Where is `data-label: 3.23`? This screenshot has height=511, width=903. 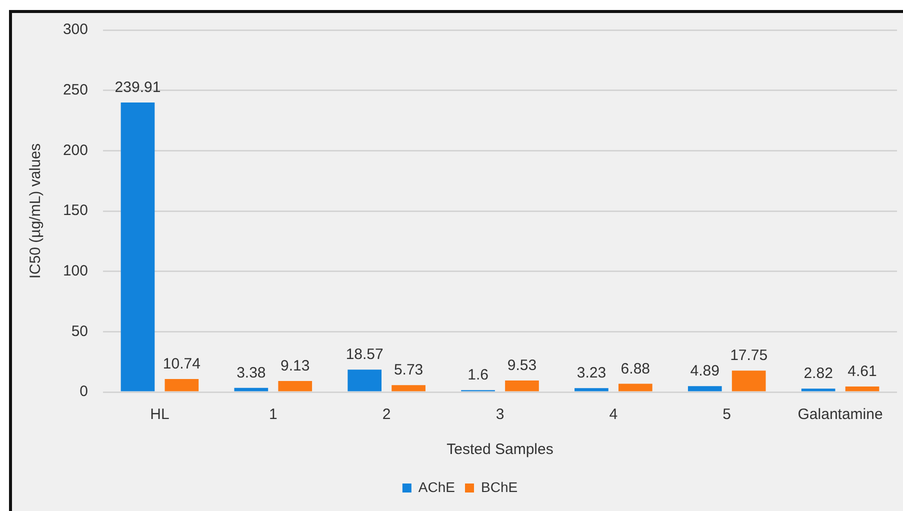
data-label: 3.23 is located at coordinates (591, 373).